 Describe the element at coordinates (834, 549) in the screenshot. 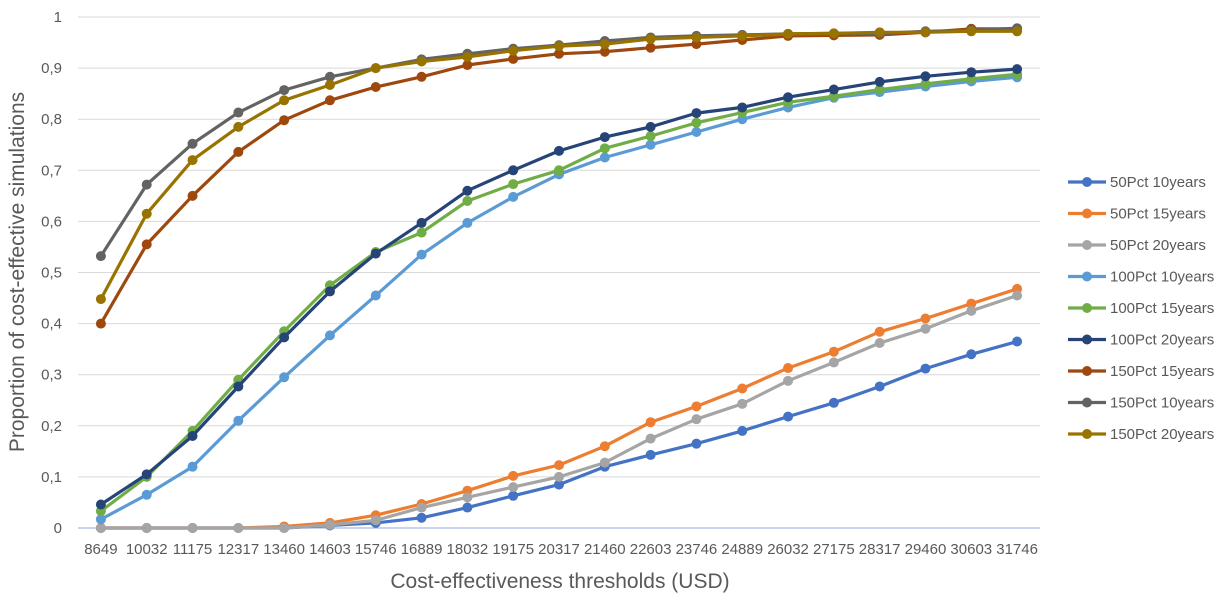

I see `x-tick-label: 27175` at that location.